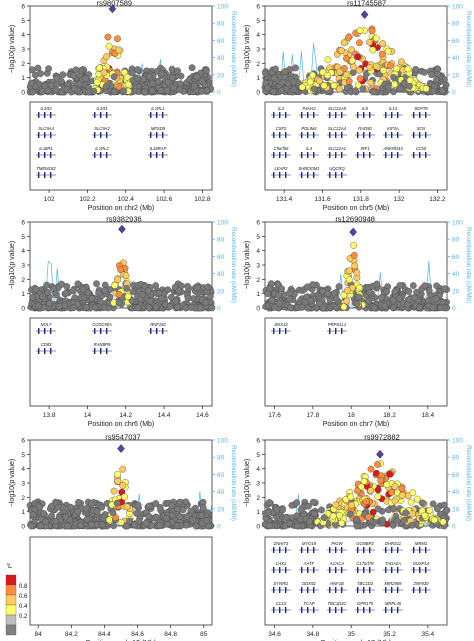 Image resolution: width=474 pixels, height=641 pixels. Describe the element at coordinates (102, 344) in the screenshot. I see `gene-label: RANBP9` at that location.